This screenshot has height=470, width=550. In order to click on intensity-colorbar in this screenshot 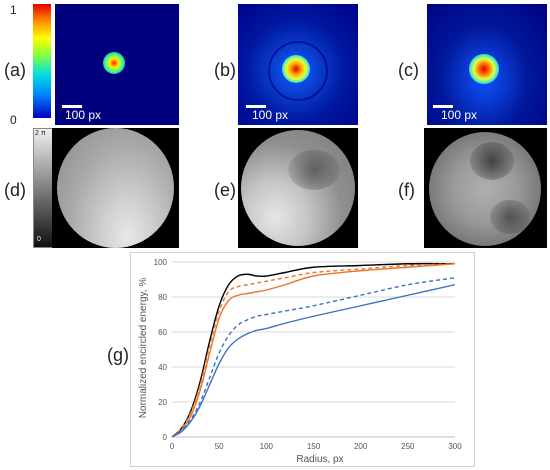, I will do `click(42, 61)`.